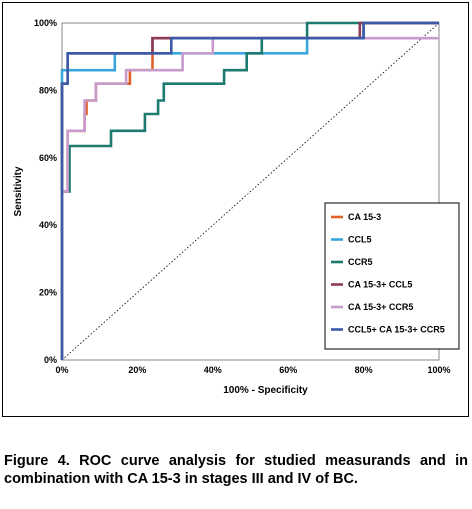  Describe the element at coordinates (61, 370) in the screenshot. I see `x-tick-label: 0%` at that location.